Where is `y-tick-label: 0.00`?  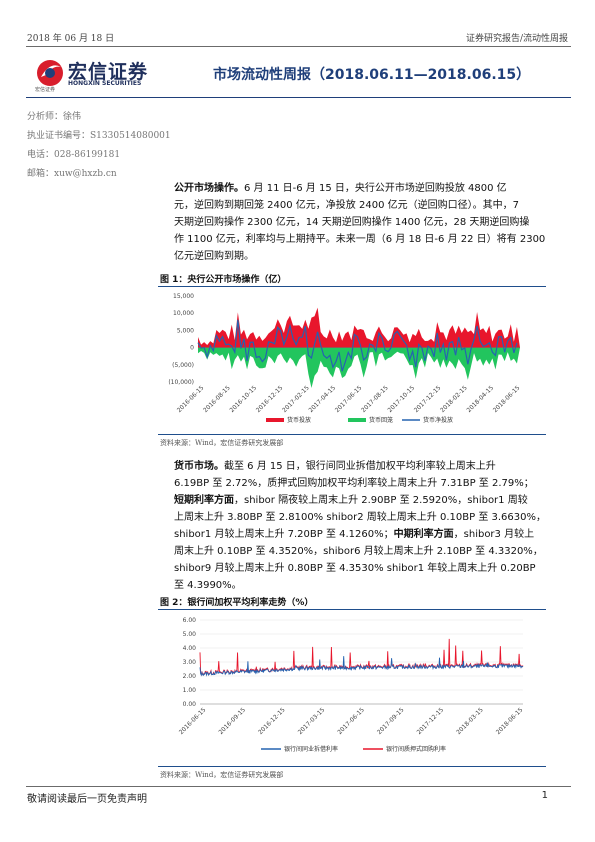
y-tick-label: 0.00 is located at coordinates (190, 704).